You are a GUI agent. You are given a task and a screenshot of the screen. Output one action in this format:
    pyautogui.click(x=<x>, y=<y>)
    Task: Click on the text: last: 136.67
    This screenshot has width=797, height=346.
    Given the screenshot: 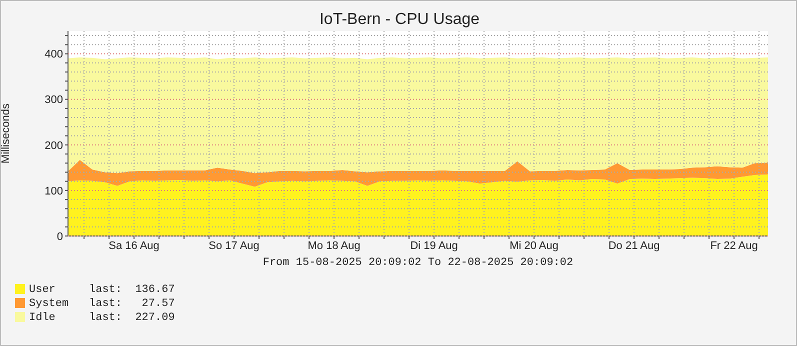 What is the action you would take?
    pyautogui.click(x=132, y=290)
    